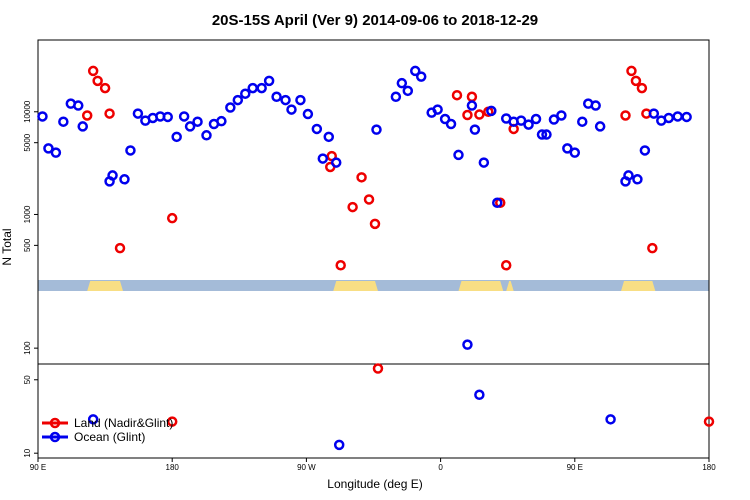 The width and height of the screenshot is (750, 500). Describe the element at coordinates (27, 142) in the screenshot. I see `y-tick-label: 5000` at that location.